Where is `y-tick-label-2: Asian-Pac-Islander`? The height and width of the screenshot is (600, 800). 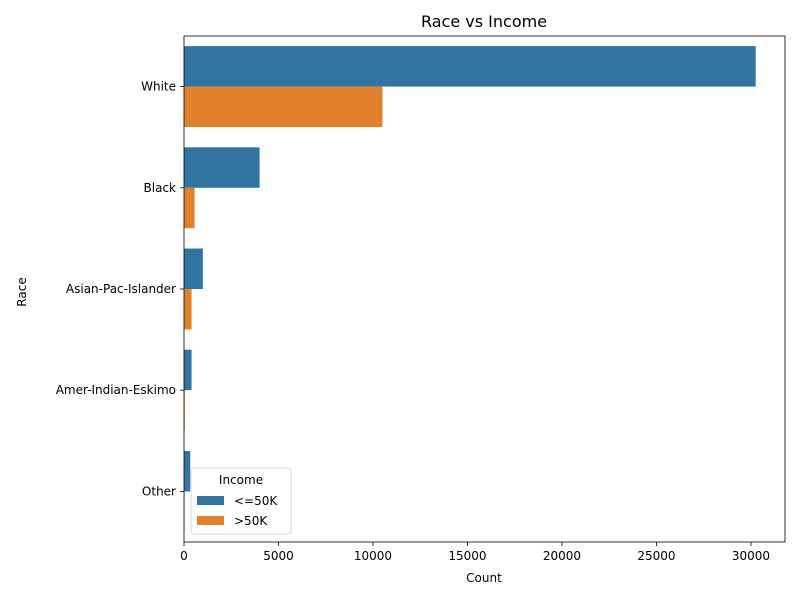
y-tick-label-2: Asian-Pac-Islander is located at coordinates (121, 289).